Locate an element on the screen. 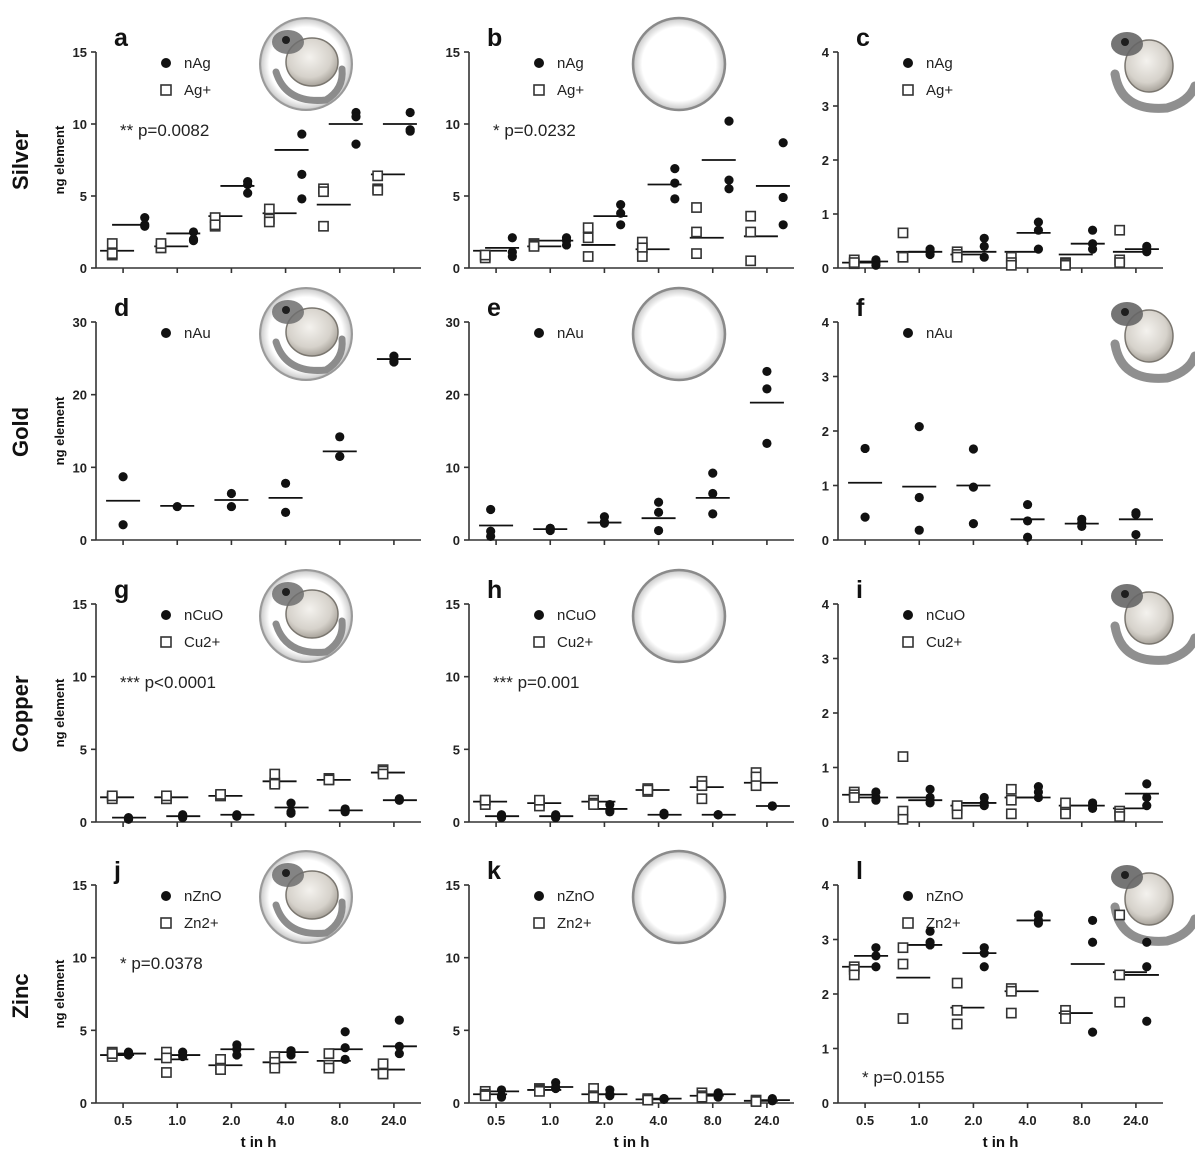 The height and width of the screenshot is (1151, 1195). panel-letter: g is located at coordinates (121, 590).